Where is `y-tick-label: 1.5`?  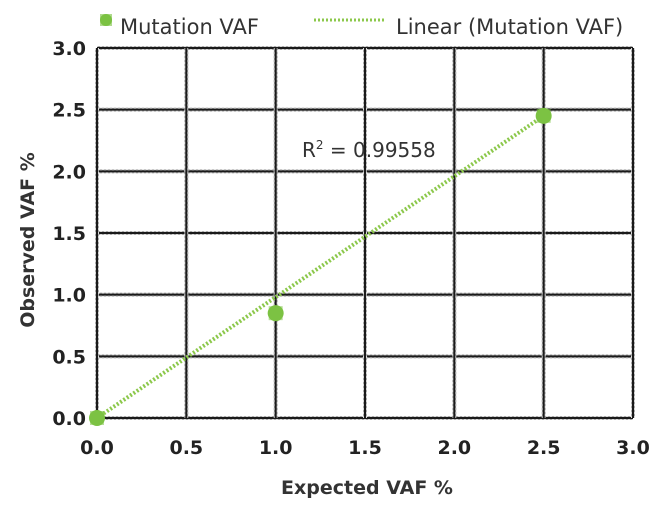
y-tick-label: 1.5 is located at coordinates (69, 234).